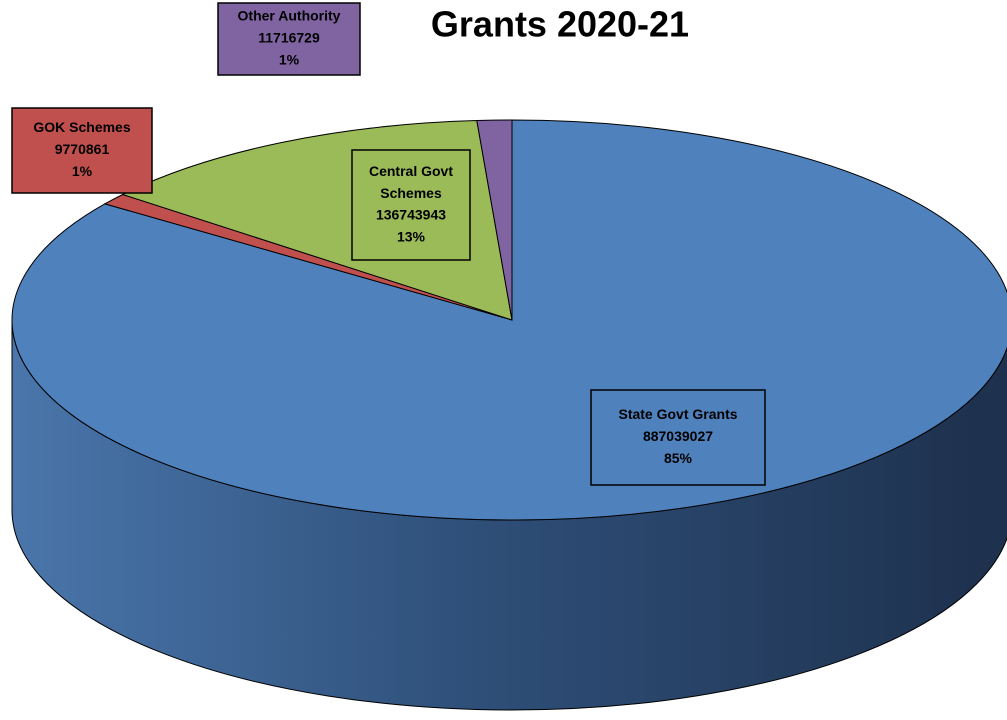  What do you see at coordinates (560, 24) in the screenshot?
I see `chart-title: Grants 2020-21` at bounding box center [560, 24].